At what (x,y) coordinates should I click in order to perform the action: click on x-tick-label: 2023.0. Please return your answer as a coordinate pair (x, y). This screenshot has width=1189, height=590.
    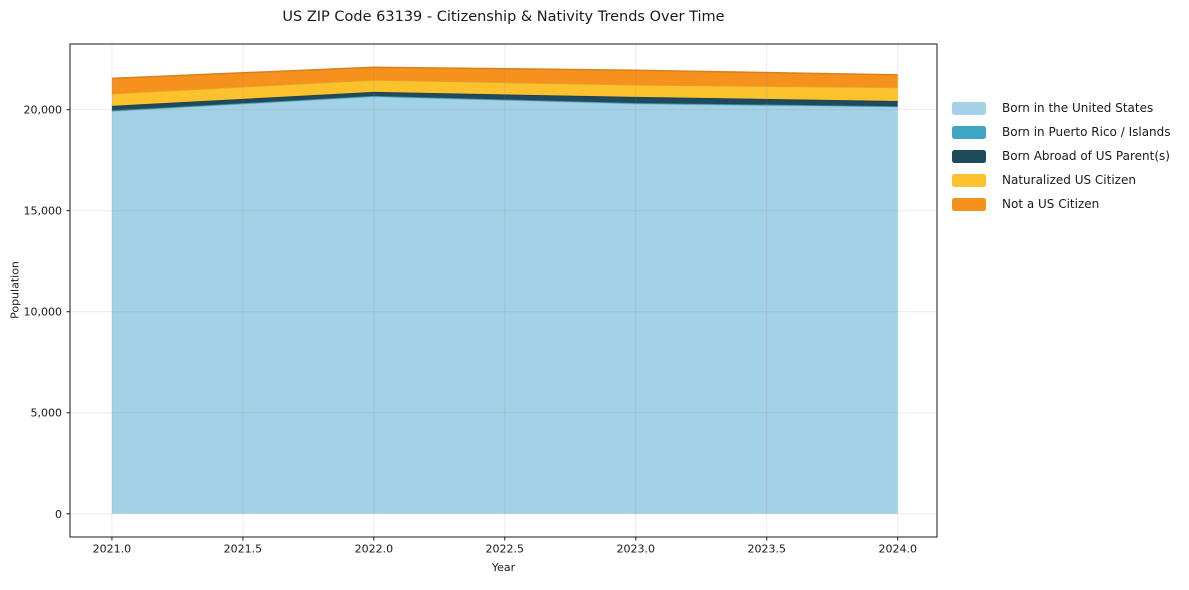
    Looking at the image, I should click on (636, 549).